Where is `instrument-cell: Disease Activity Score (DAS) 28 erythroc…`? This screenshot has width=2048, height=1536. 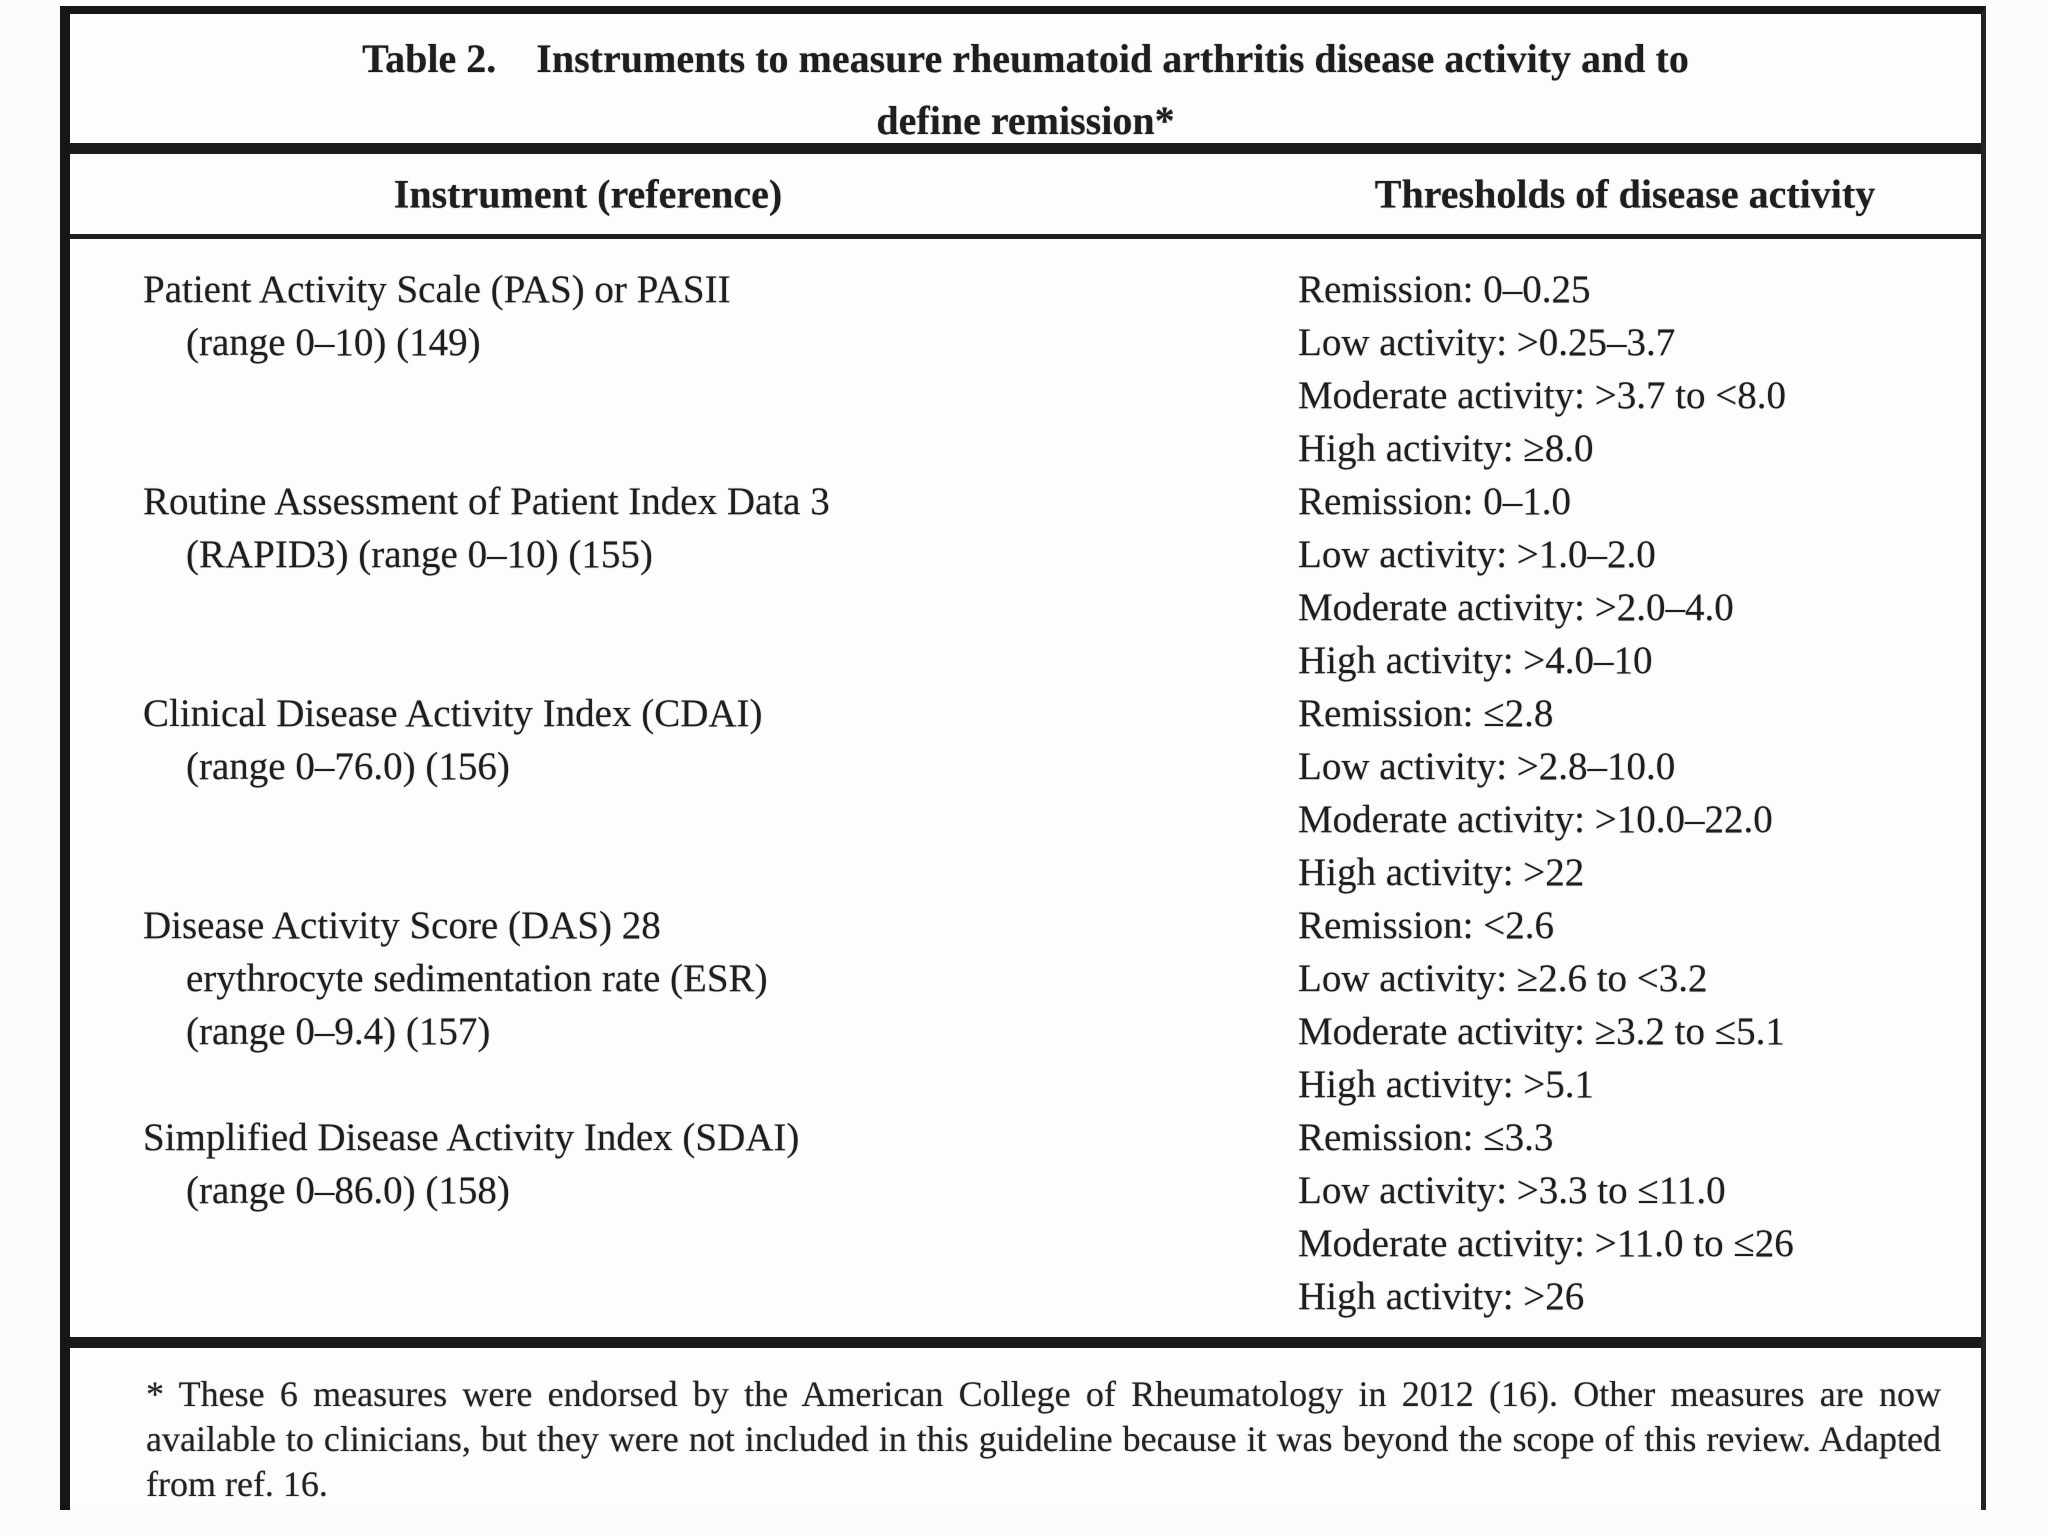
instrument-cell: Disease Activity Score (DAS) 28 erythroc… is located at coordinates (677, 978).